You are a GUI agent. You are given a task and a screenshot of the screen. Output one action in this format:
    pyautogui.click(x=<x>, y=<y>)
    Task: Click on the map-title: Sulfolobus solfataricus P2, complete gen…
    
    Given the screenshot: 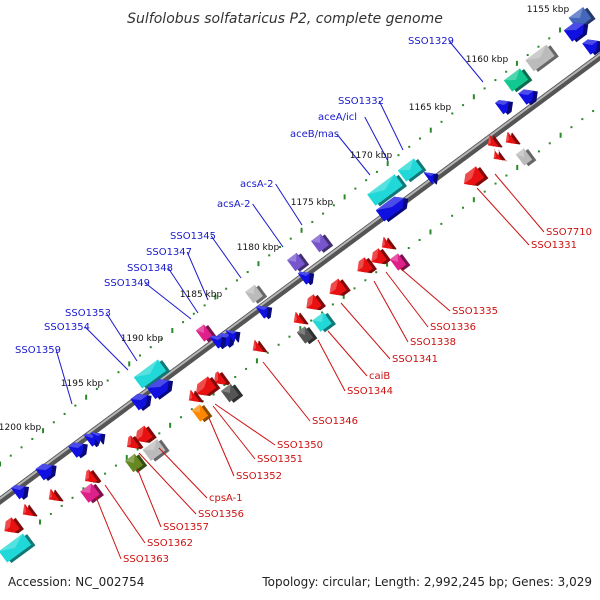 What is the action you would take?
    pyautogui.click(x=285, y=19)
    